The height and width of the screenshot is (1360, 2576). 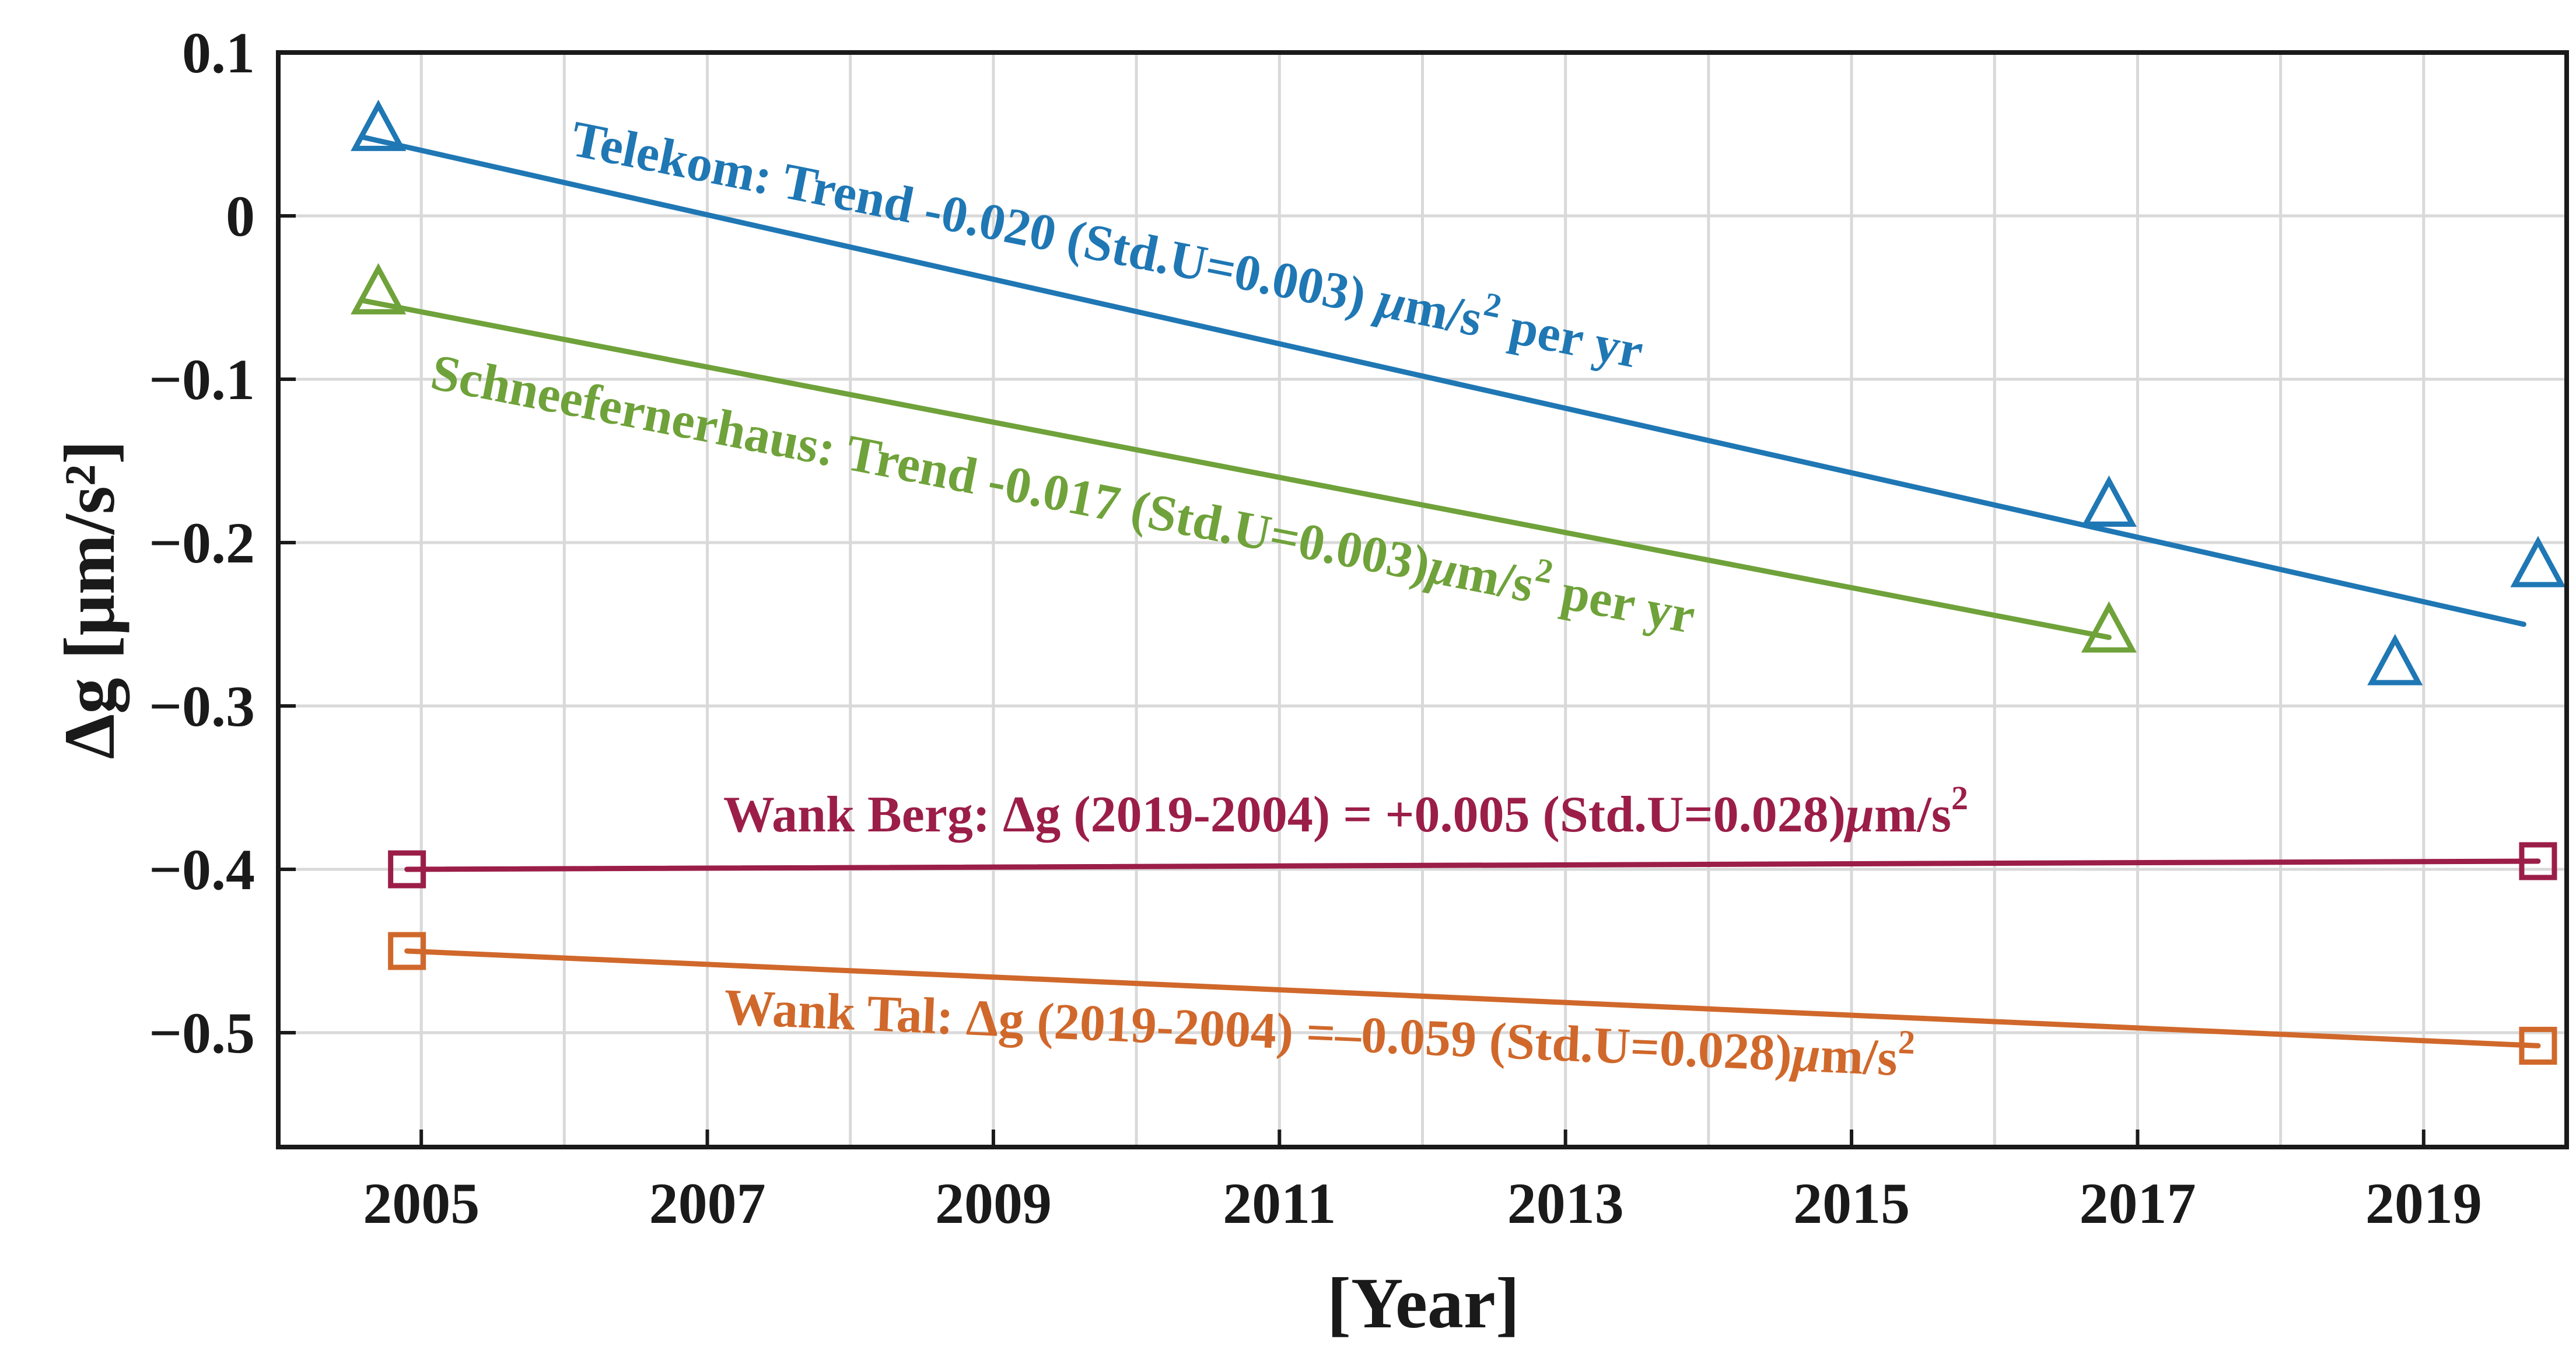 What do you see at coordinates (1566, 1203) in the screenshot?
I see `x-tick-label: 2013` at bounding box center [1566, 1203].